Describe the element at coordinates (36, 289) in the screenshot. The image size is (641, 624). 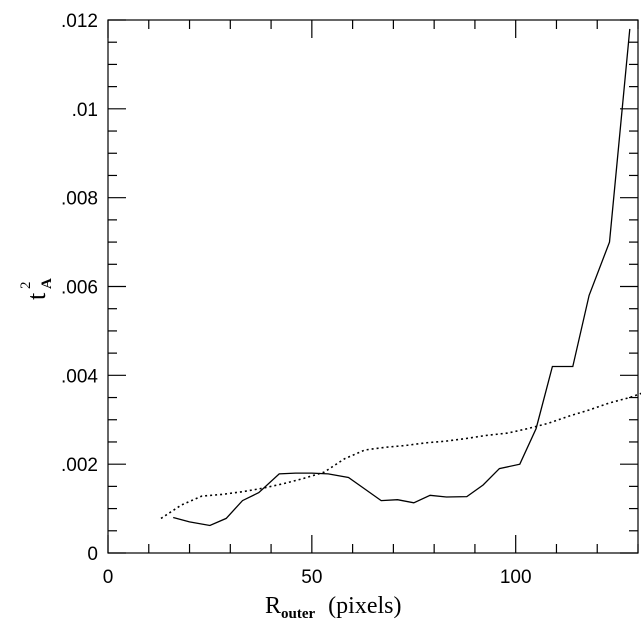
I see `y-axis-label: t 2 A` at that location.